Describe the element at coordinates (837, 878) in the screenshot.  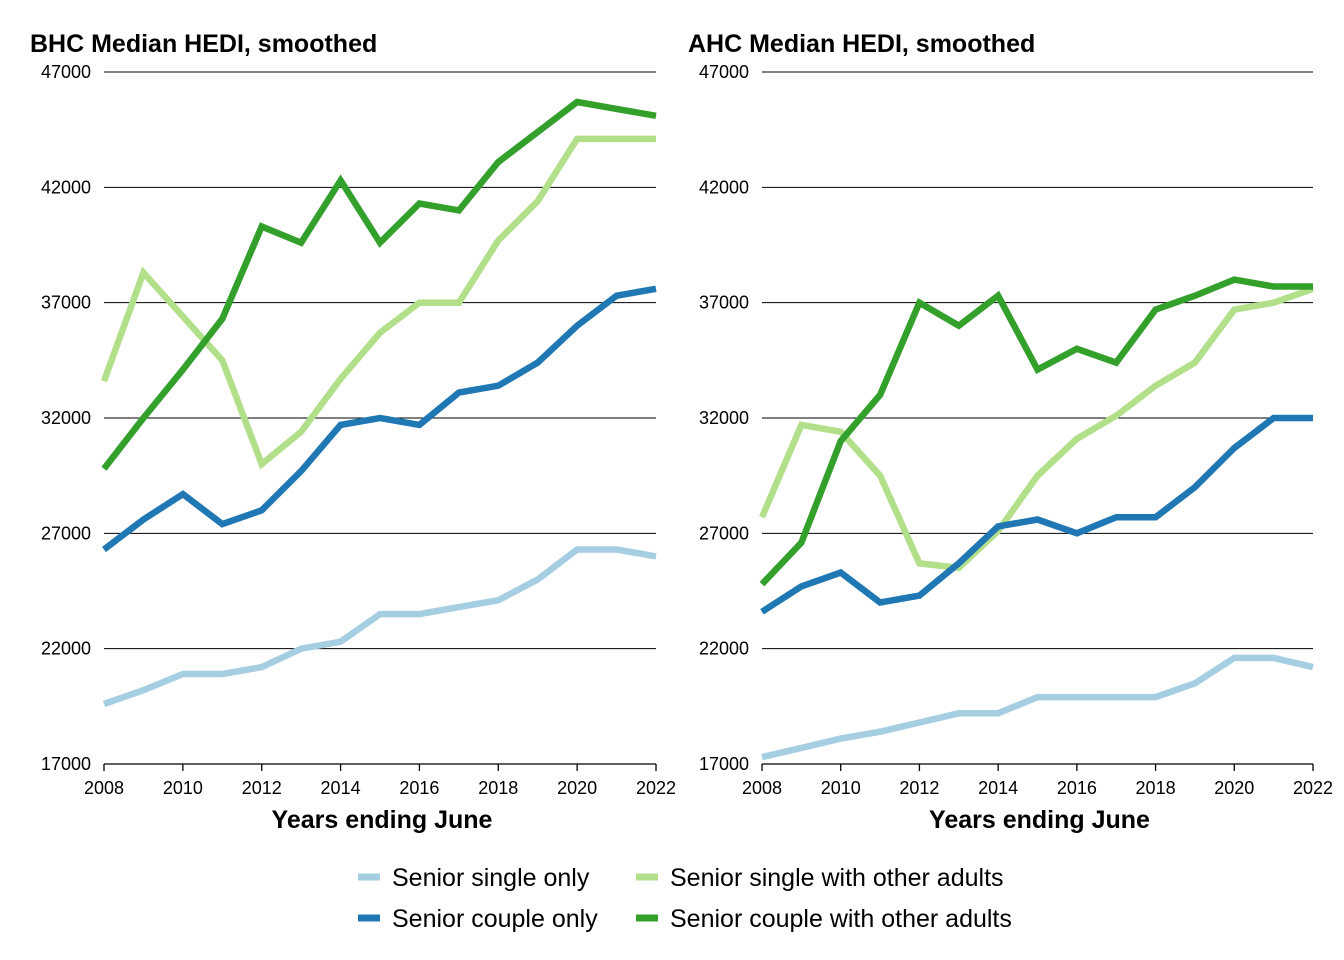
I see `legend-label: Senior single with other adults` at that location.